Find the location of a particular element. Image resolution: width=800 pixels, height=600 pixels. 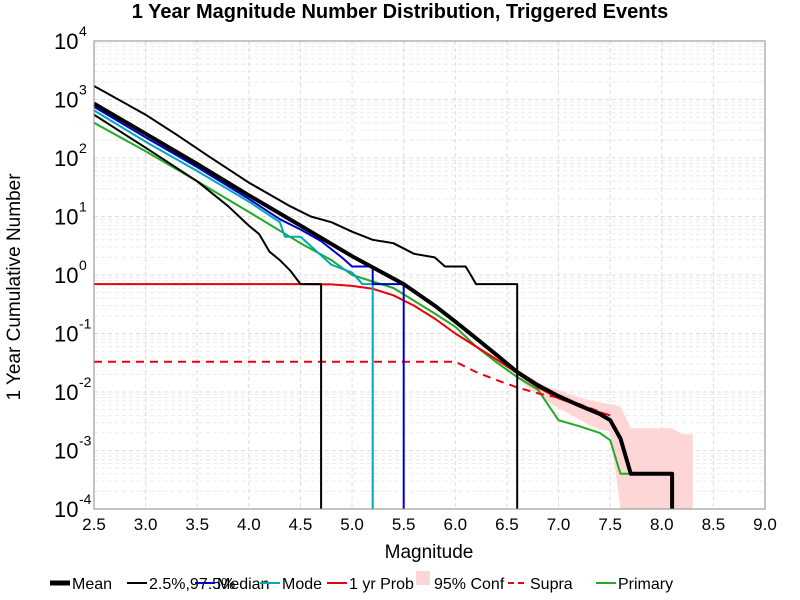

legend-item: Median is located at coordinates (232, 584).